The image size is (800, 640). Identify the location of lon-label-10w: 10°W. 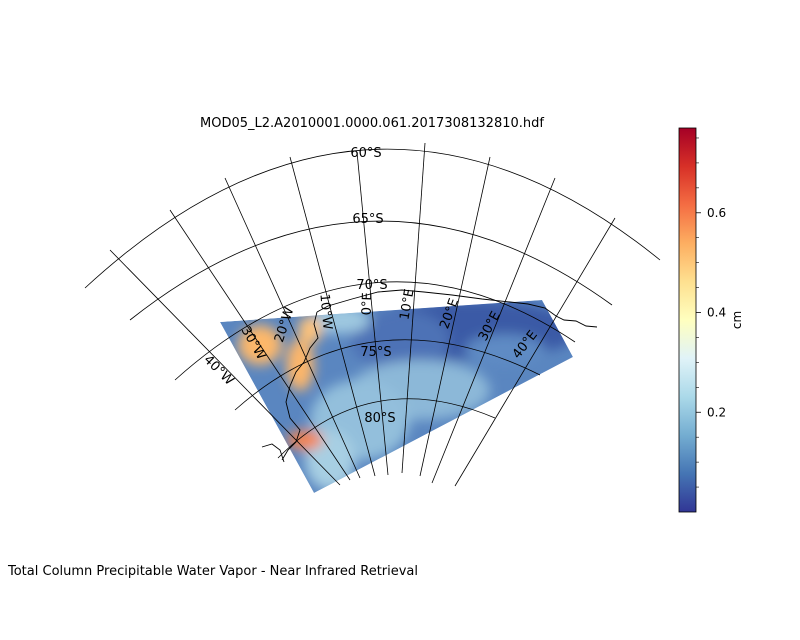
(325, 311).